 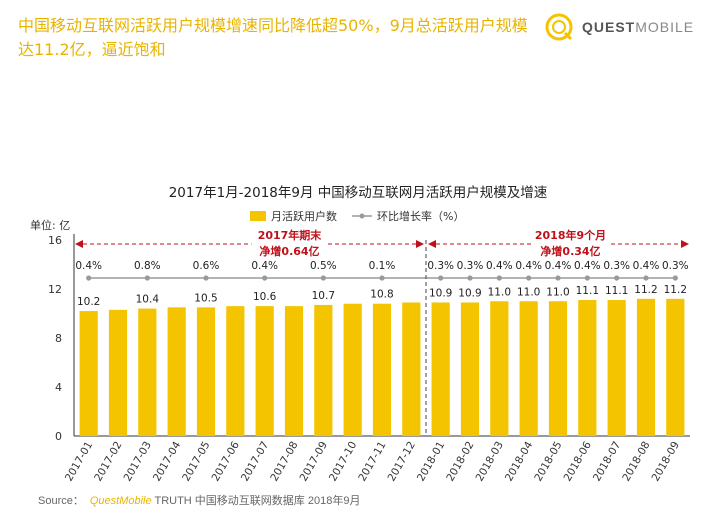 What do you see at coordinates (138, 462) in the screenshot?
I see `x-tick-label: 2017-03` at bounding box center [138, 462].